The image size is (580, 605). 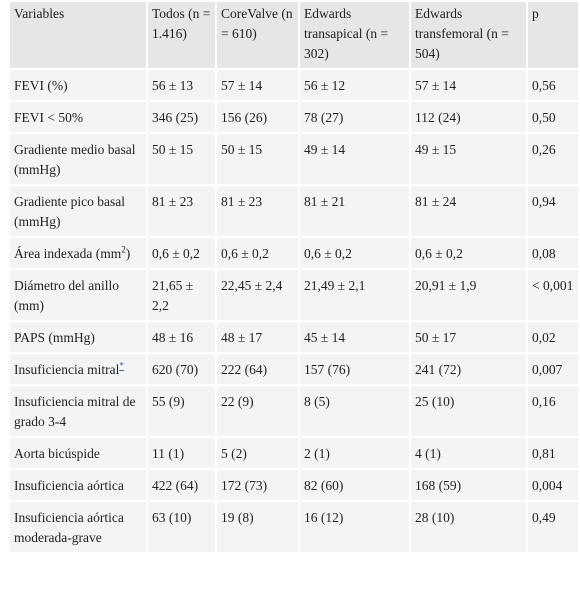 What do you see at coordinates (468, 453) in the screenshot?
I see `table-cell: 4 (1)` at bounding box center [468, 453].